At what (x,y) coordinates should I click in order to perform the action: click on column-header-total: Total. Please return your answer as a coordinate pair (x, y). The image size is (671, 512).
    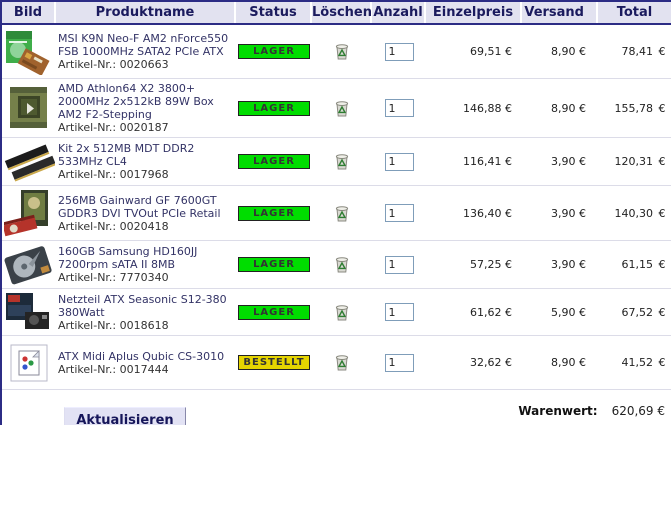
    Looking at the image, I should click on (634, 12).